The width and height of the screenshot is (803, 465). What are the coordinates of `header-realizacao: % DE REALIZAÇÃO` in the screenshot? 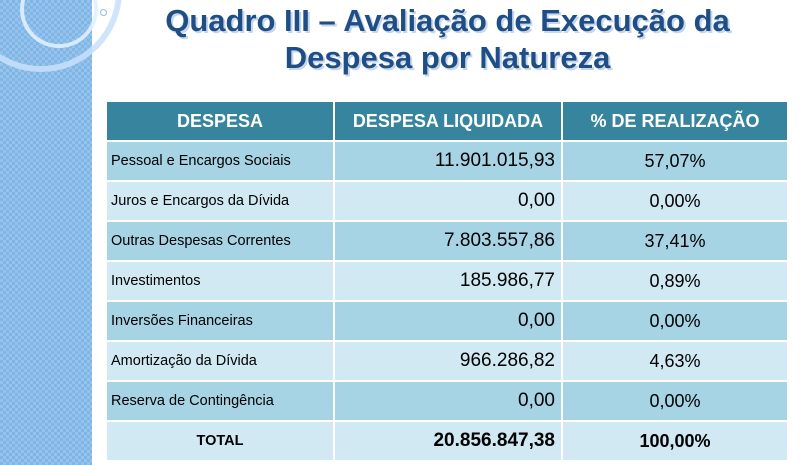 It's located at (675, 122).